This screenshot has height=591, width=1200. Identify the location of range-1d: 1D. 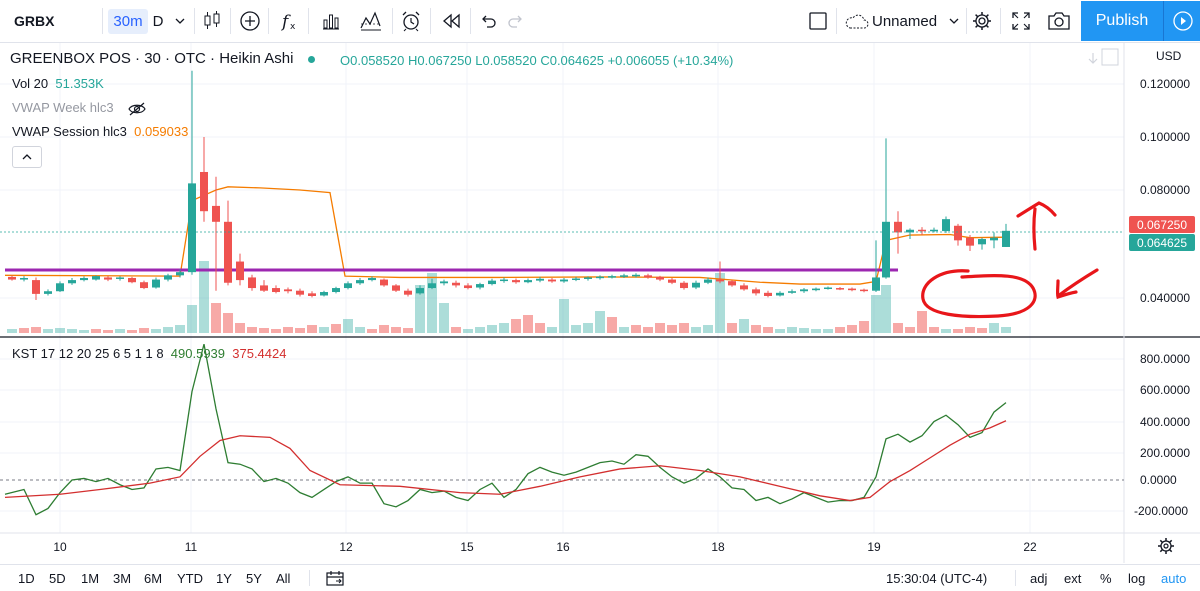
(26, 578).